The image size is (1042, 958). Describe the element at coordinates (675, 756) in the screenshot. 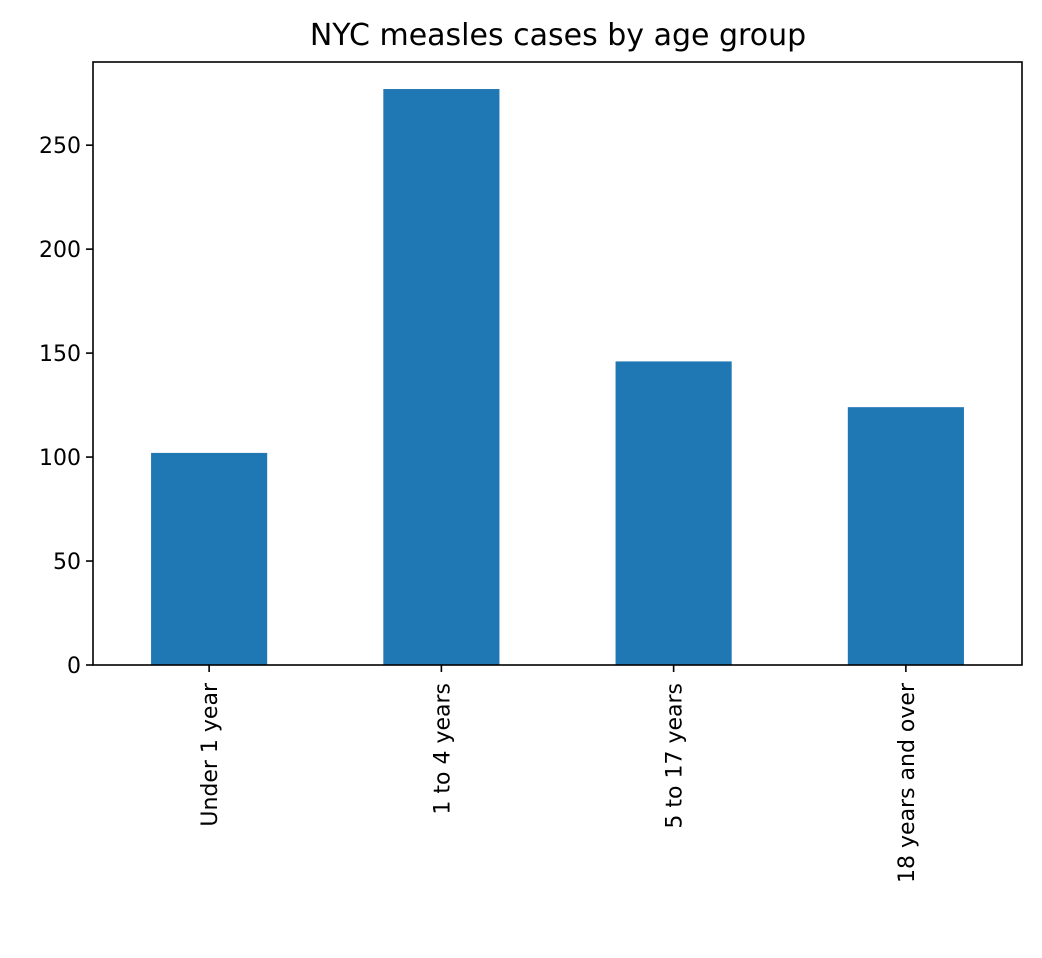

I see `x-tick-label: 5 to 17 years` at that location.